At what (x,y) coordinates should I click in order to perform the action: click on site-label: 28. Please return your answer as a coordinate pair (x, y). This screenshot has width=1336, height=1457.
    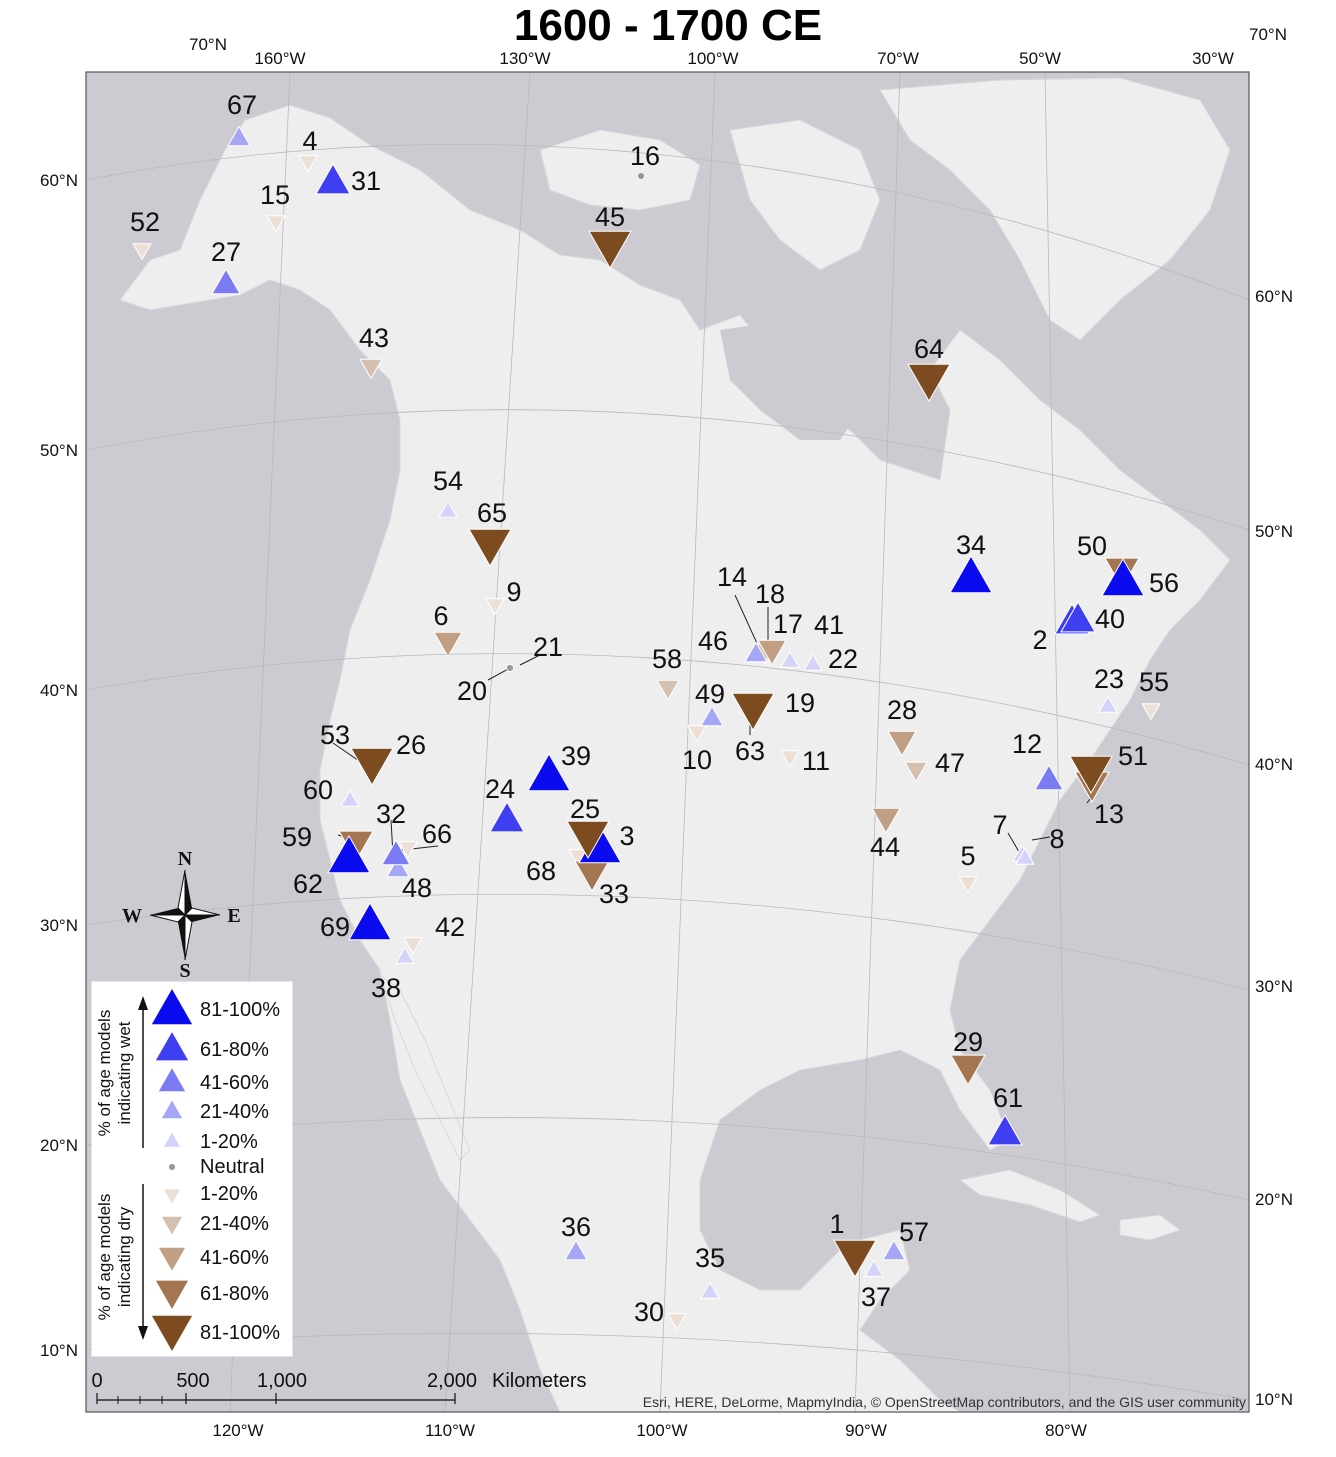
    Looking at the image, I should click on (902, 710).